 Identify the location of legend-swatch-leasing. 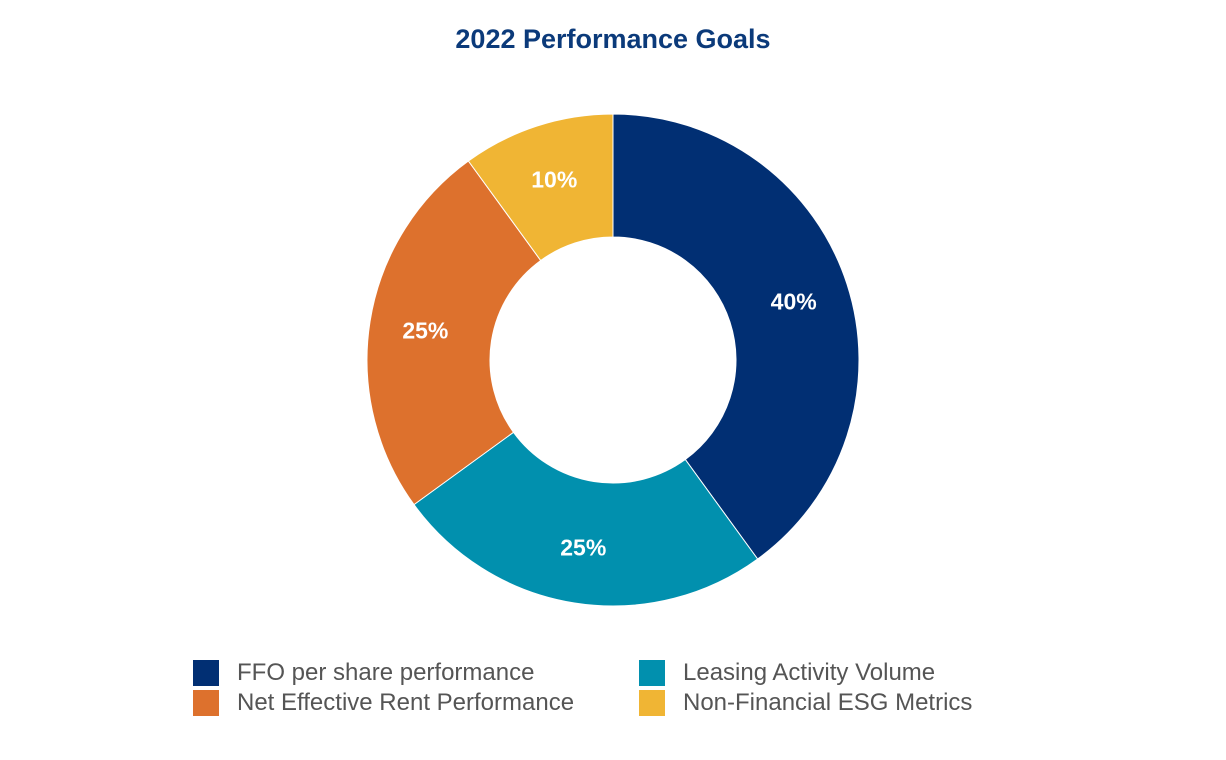
(652, 673).